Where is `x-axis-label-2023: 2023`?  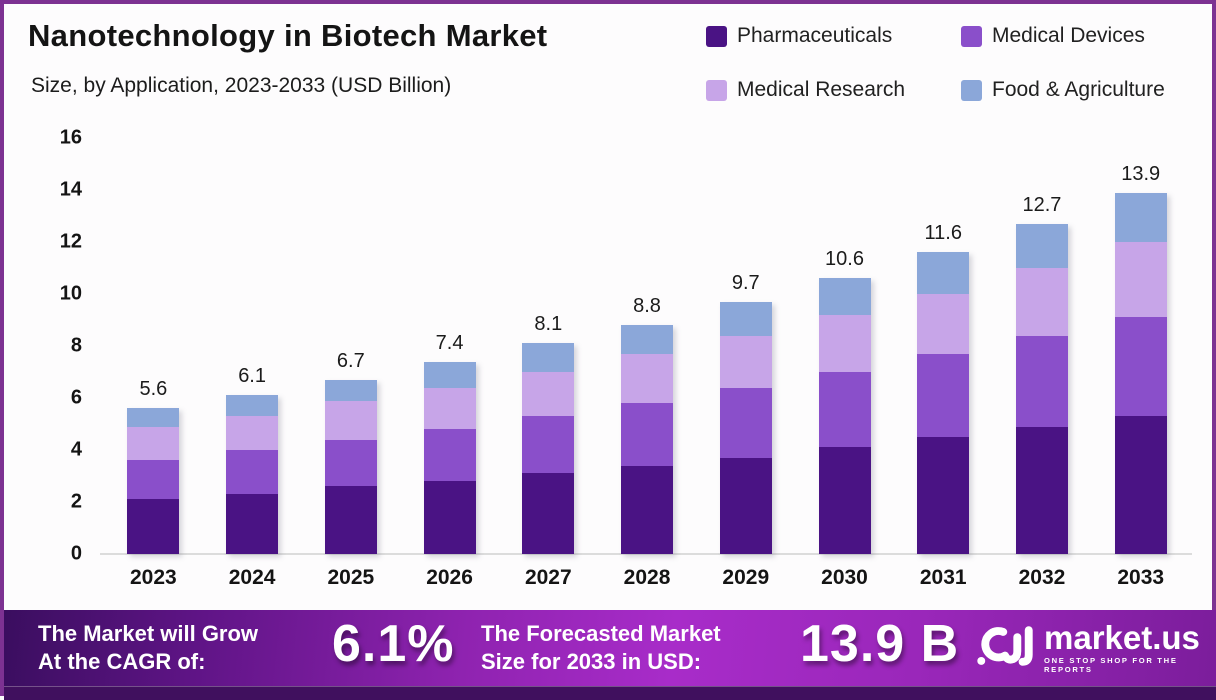
x-axis-label-2023: 2023 is located at coordinates (153, 577).